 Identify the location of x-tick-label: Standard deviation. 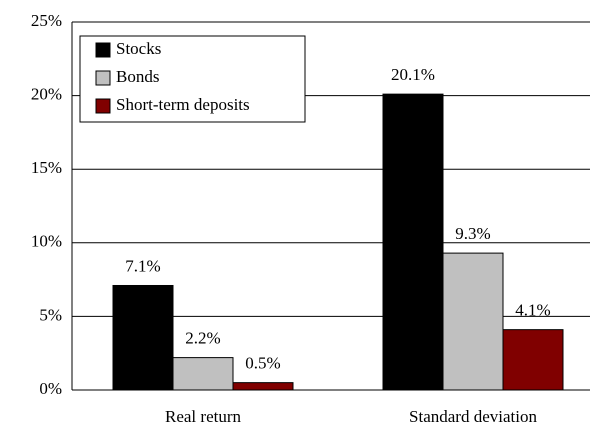
(473, 416).